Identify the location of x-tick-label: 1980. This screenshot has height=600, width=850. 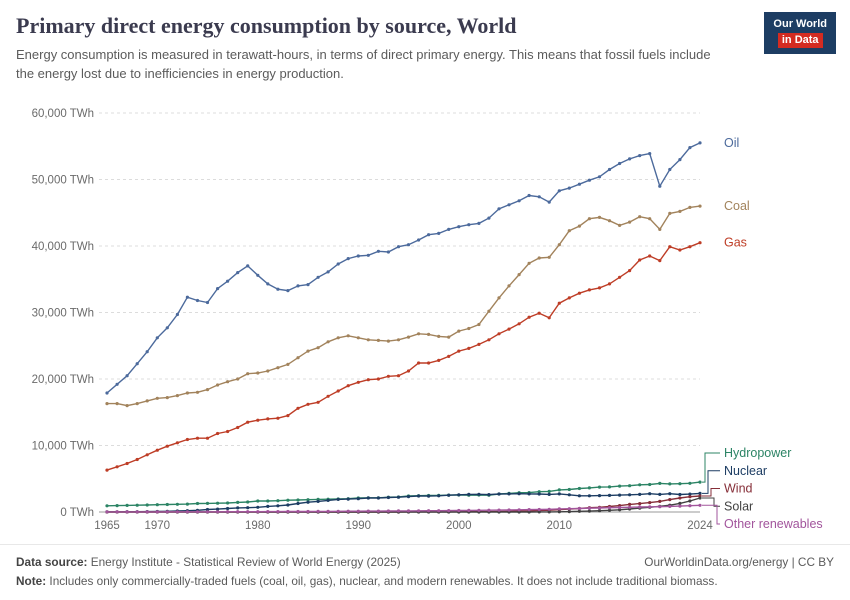
(258, 526).